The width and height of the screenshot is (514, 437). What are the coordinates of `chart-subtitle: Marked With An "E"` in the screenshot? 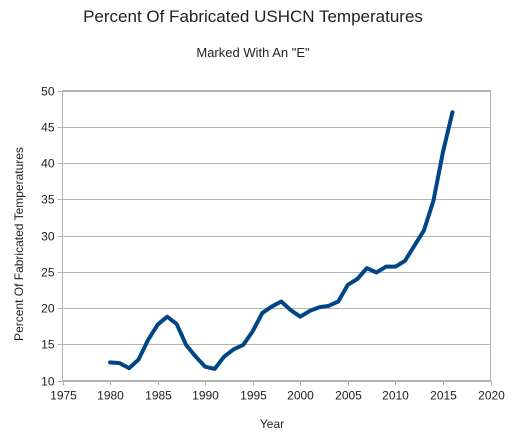 It's located at (253, 52).